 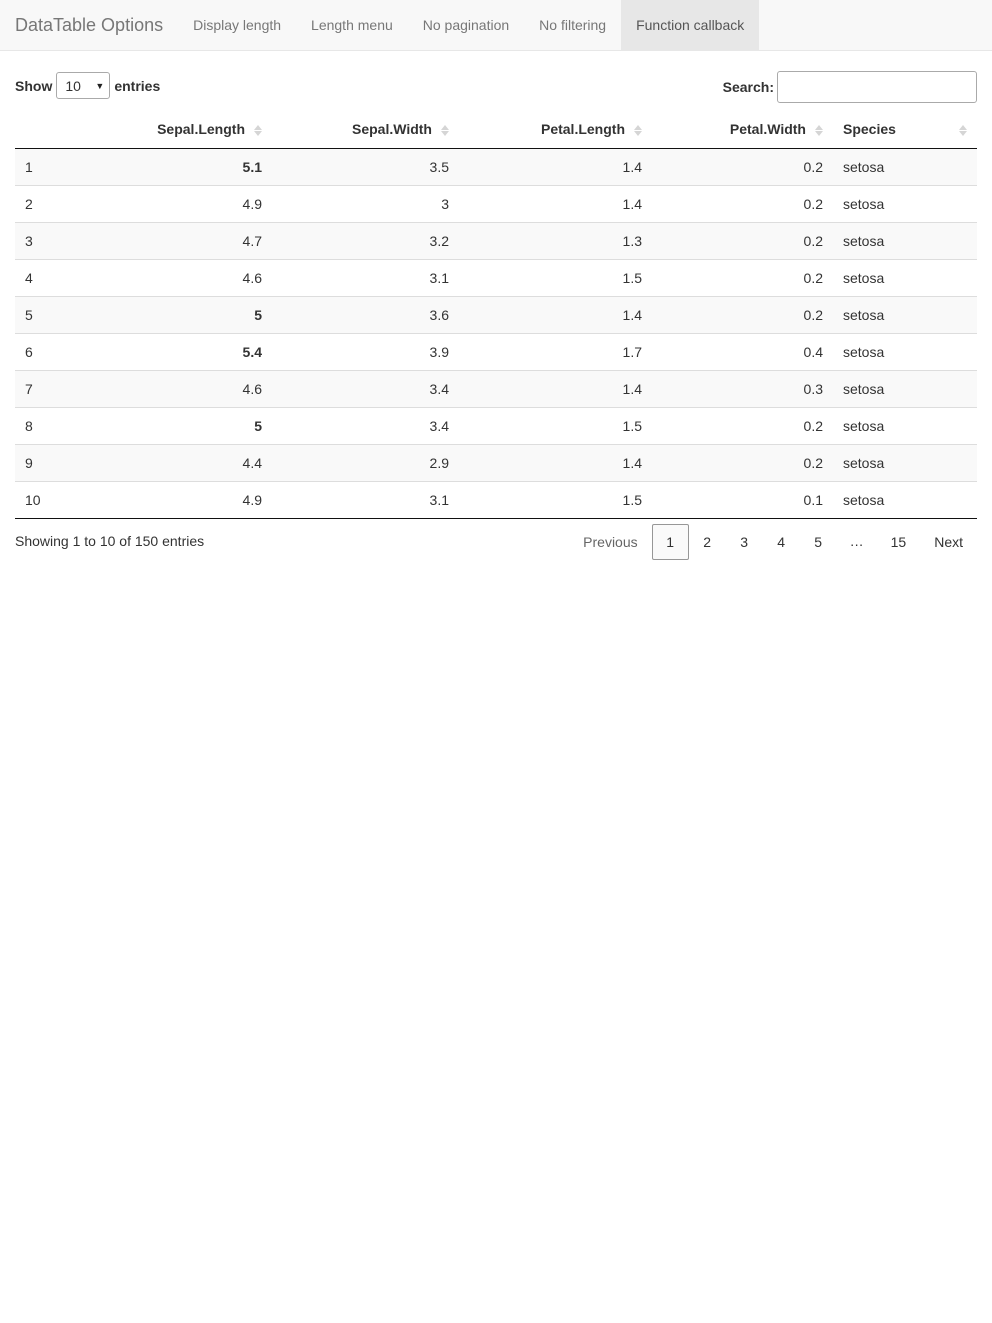 What do you see at coordinates (365, 277) in the screenshot?
I see `cell-sepal-width: 3.1` at bounding box center [365, 277].